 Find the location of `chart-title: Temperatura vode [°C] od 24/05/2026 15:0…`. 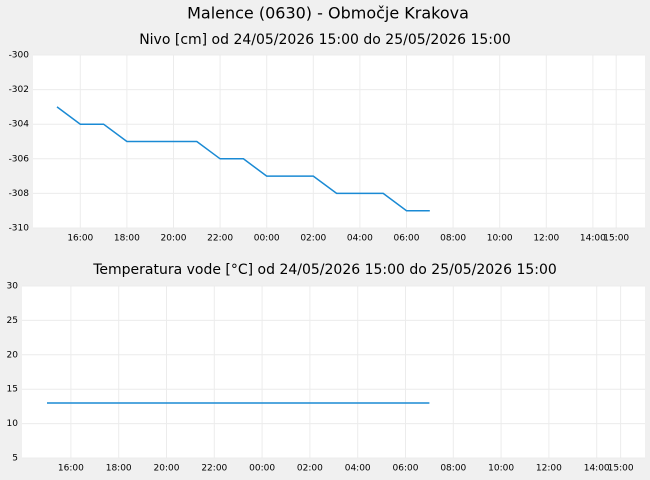

chart-title: Temperatura vode [°C] od 24/05/2026 15:0… is located at coordinates (324, 270).